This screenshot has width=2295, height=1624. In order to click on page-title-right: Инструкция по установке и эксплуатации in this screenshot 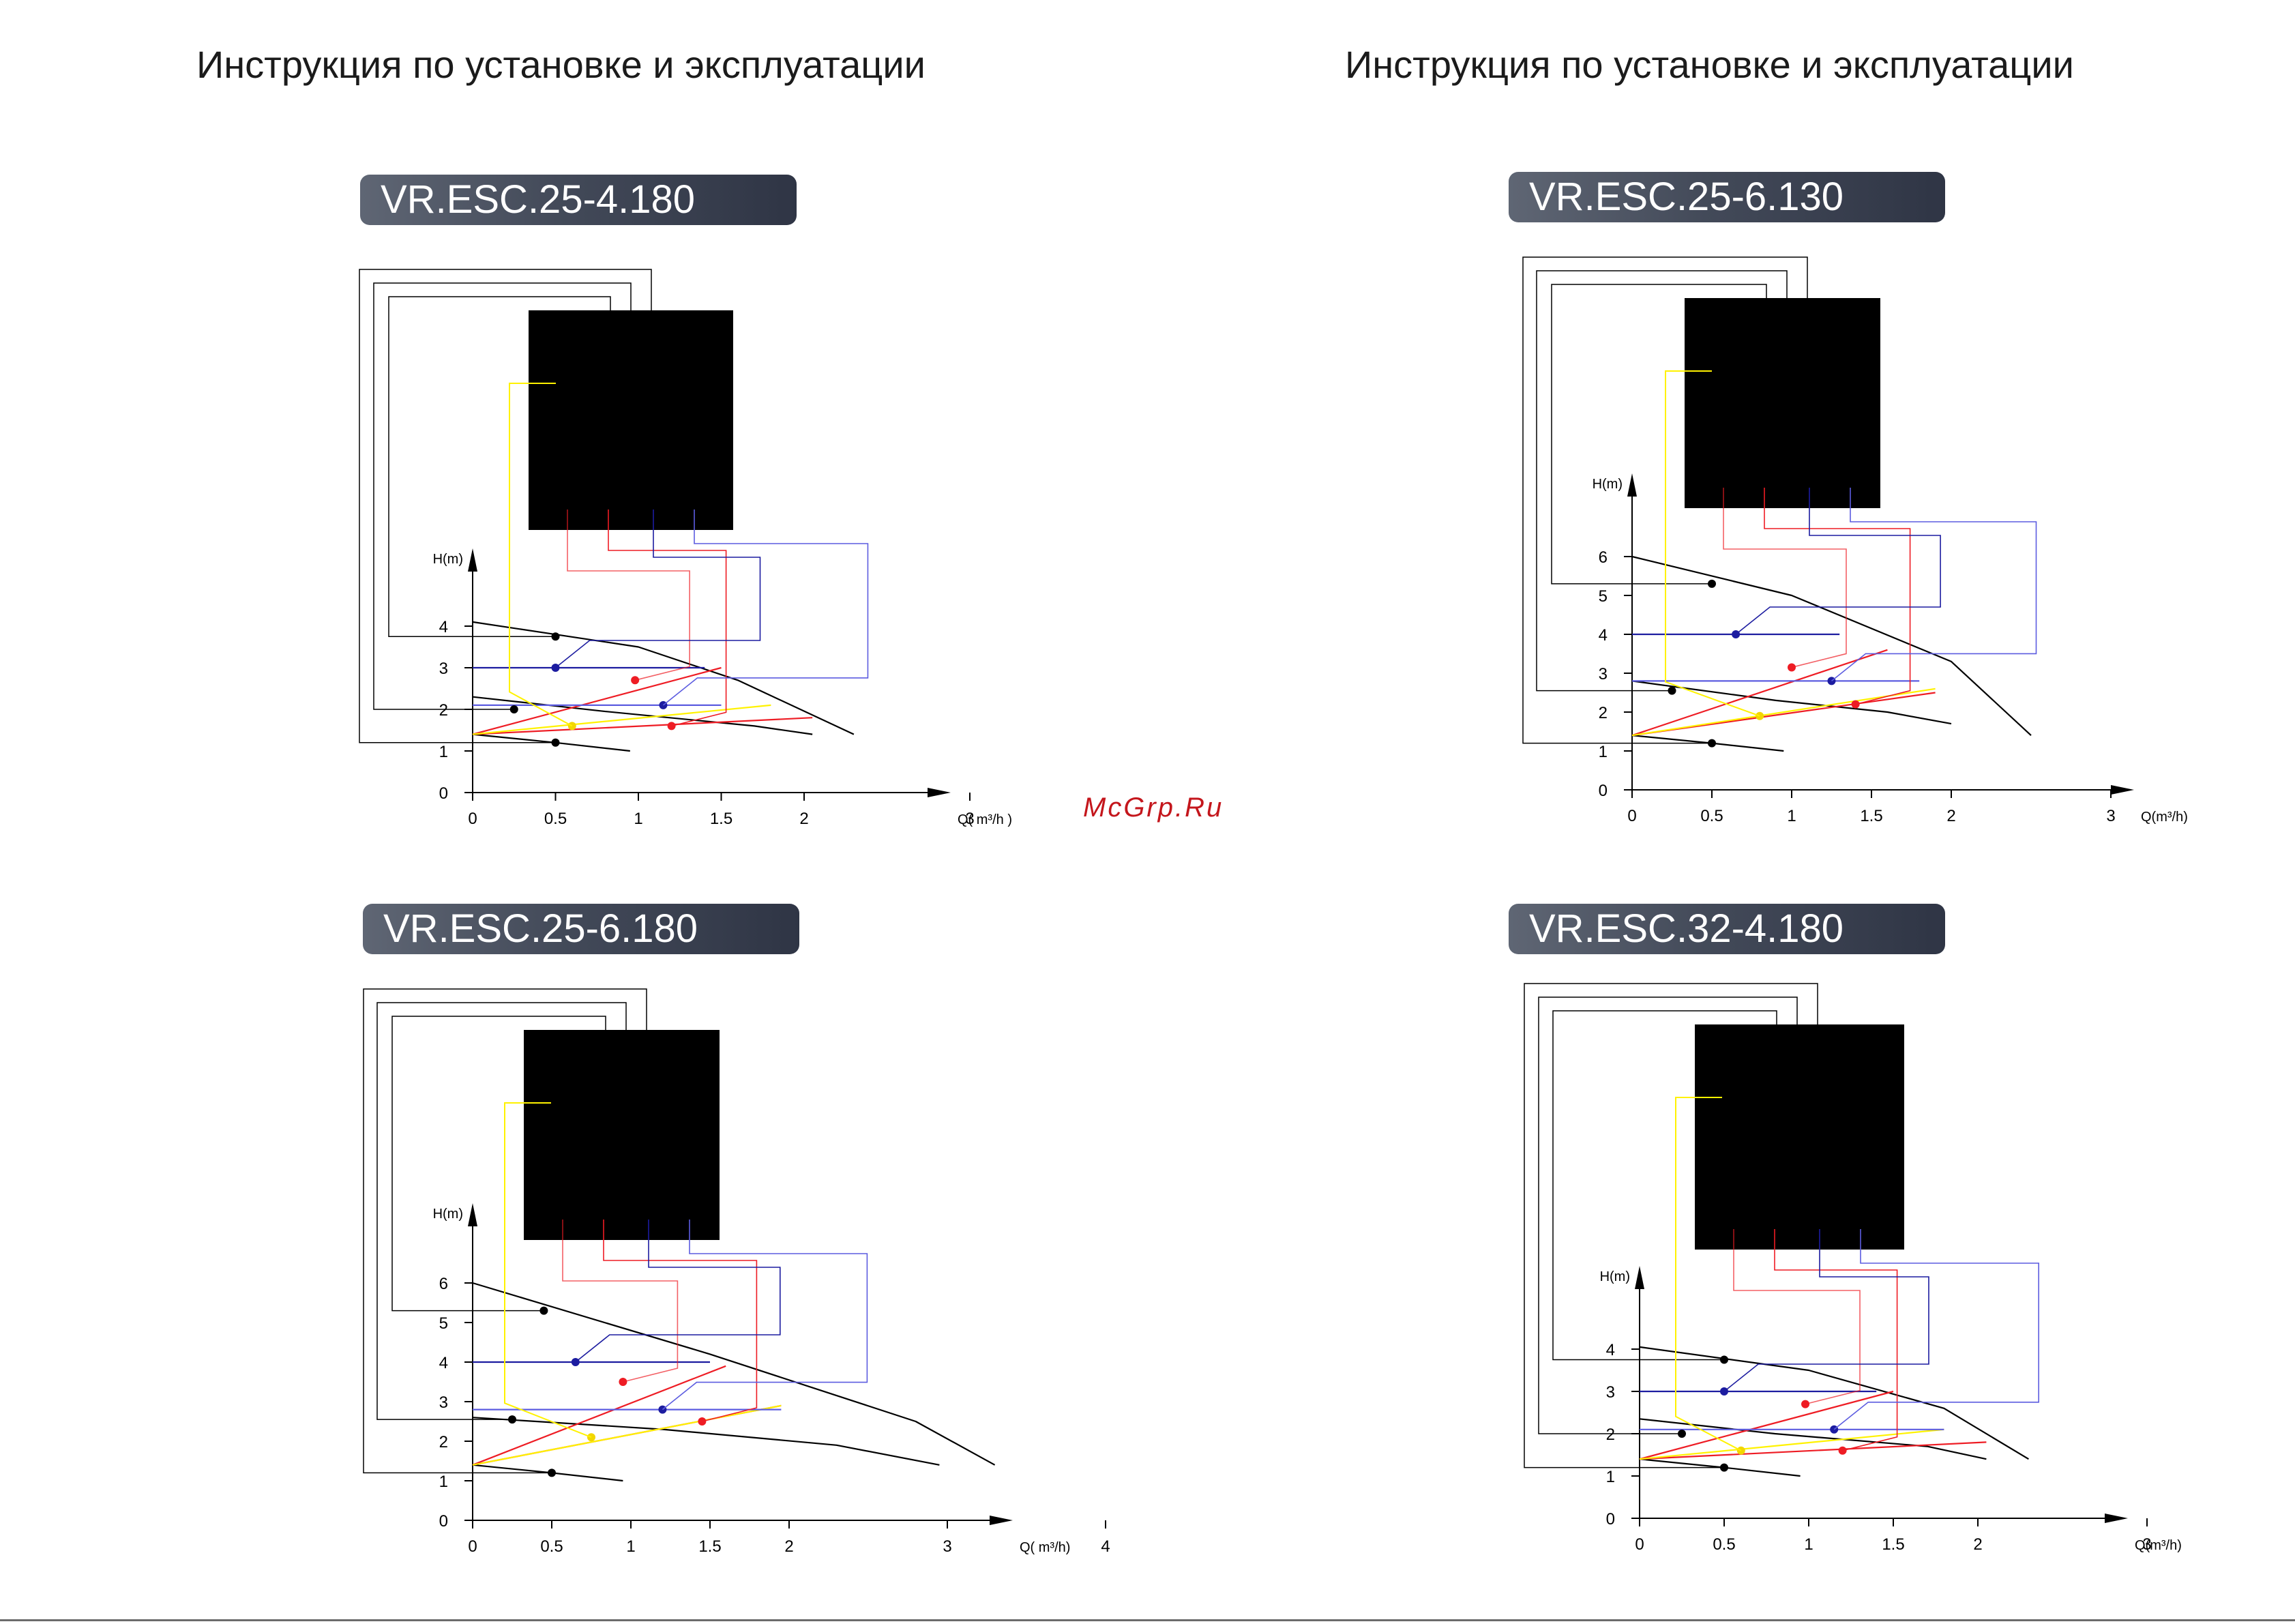, I will do `click(1709, 64)`.